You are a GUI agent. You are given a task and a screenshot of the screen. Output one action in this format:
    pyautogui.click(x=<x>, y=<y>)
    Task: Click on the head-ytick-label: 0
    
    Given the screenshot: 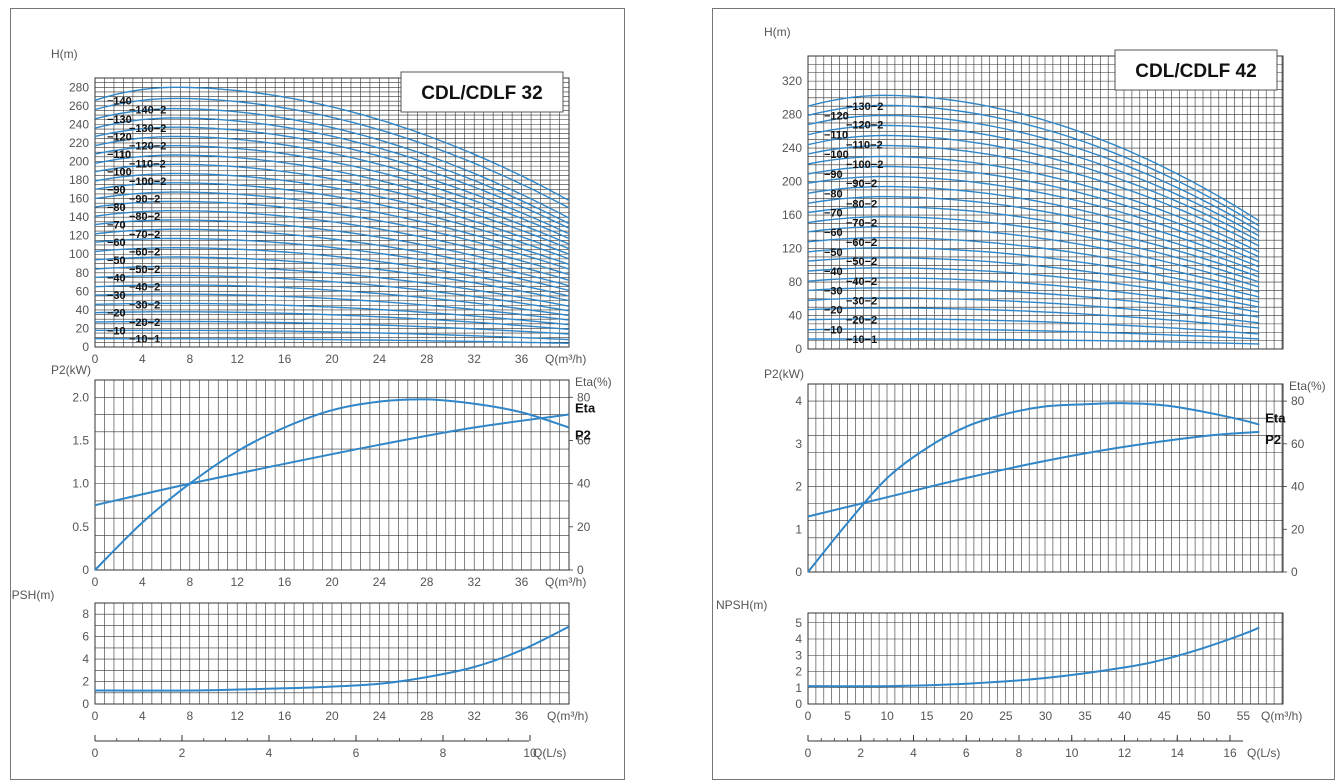 What is the action you would take?
    pyautogui.click(x=798, y=349)
    